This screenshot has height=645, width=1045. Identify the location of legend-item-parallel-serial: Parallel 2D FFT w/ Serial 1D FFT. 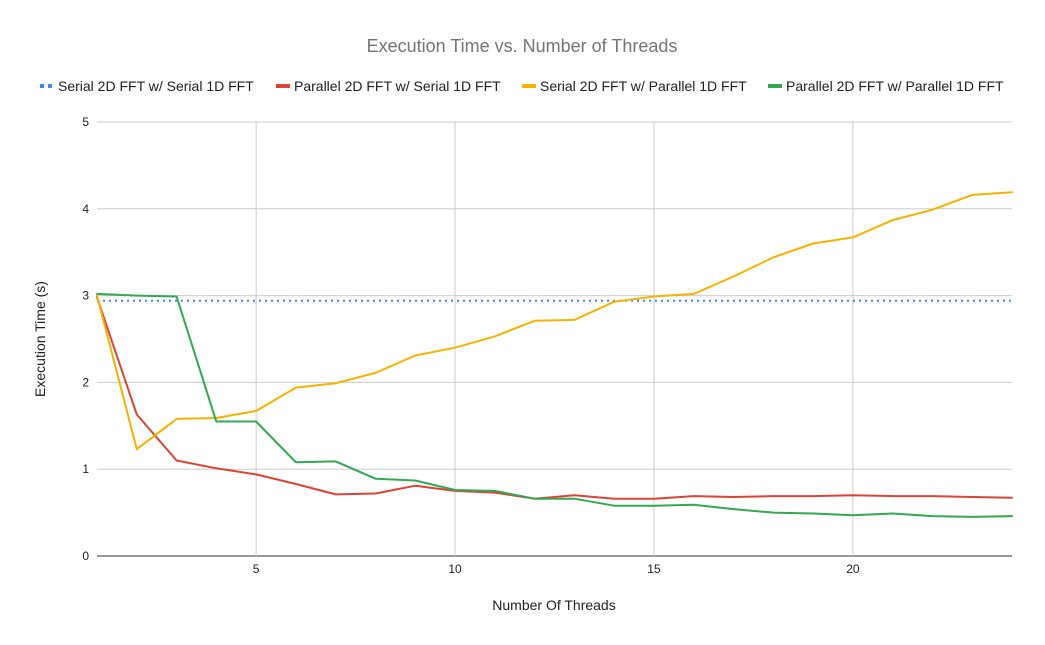
(388, 86).